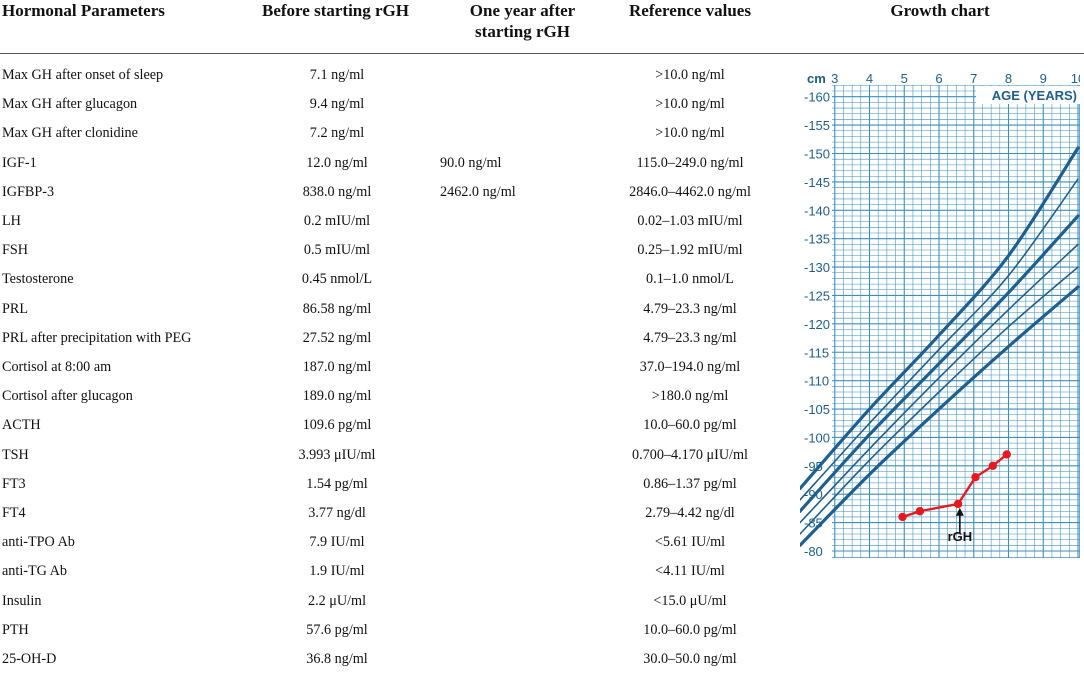 The height and width of the screenshot is (680, 1084). I want to click on parameter-cell: IGFBP-3, so click(28, 191).